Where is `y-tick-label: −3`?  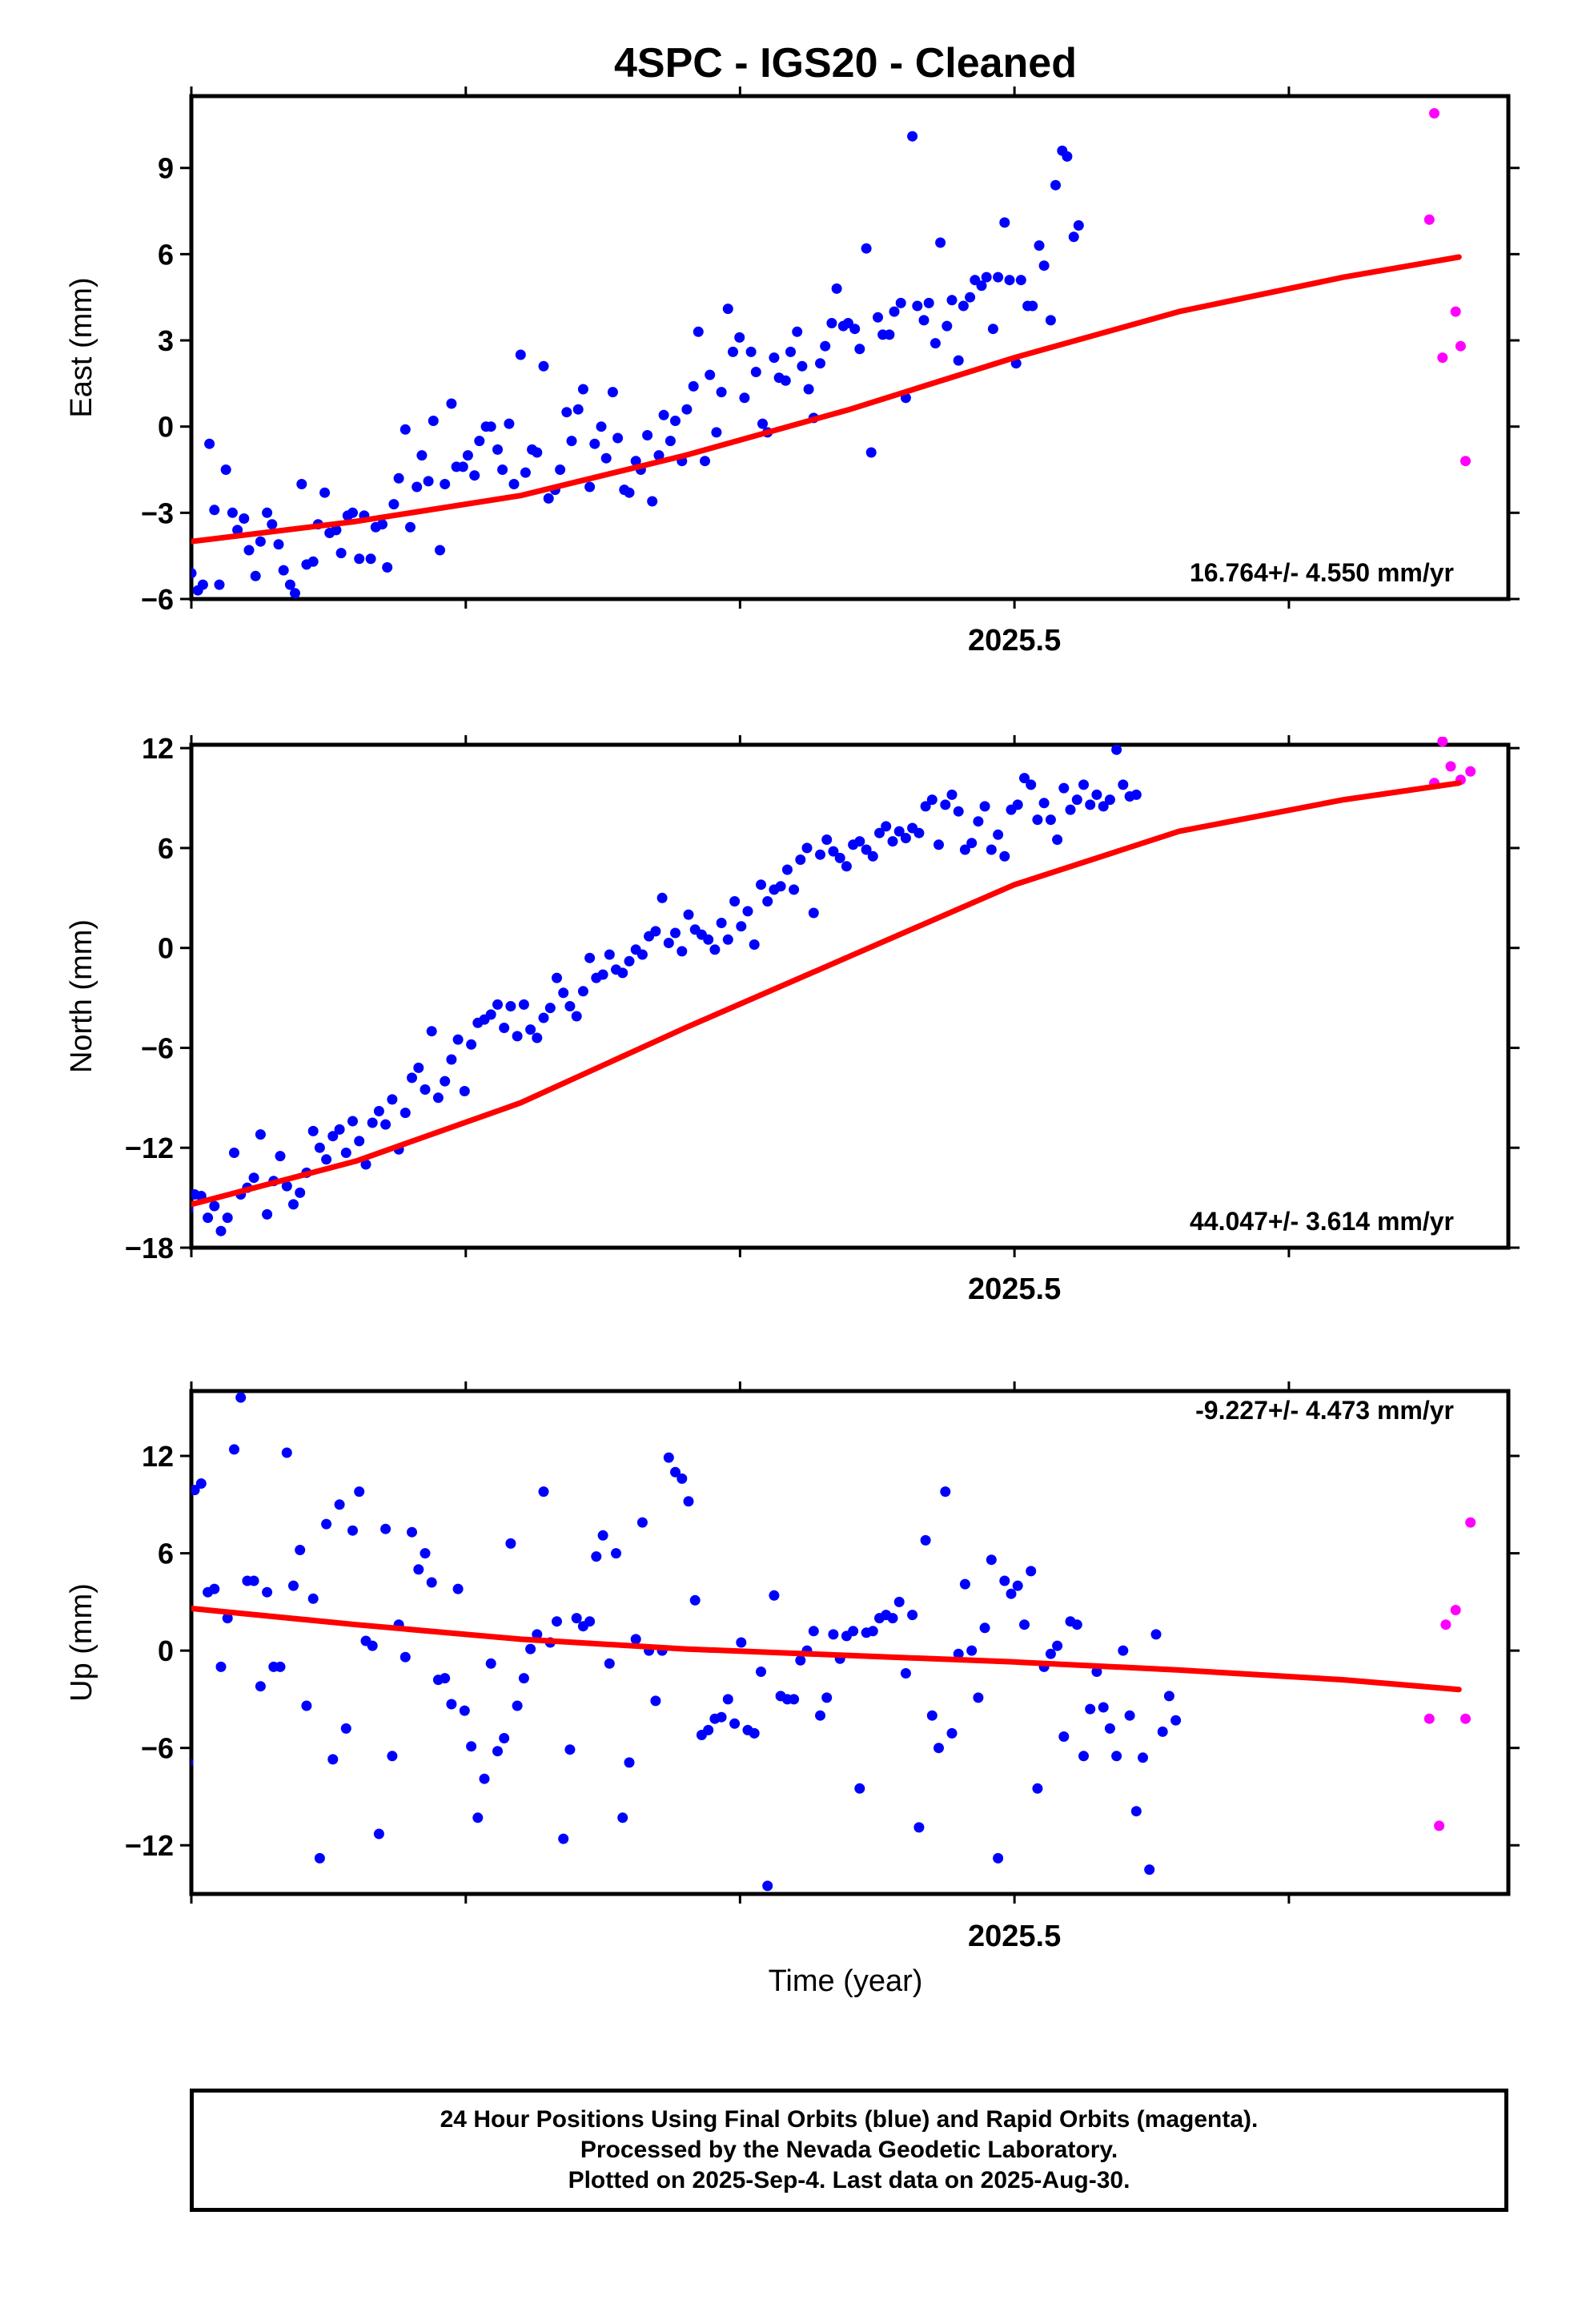 y-tick-label: −3 is located at coordinates (157, 513).